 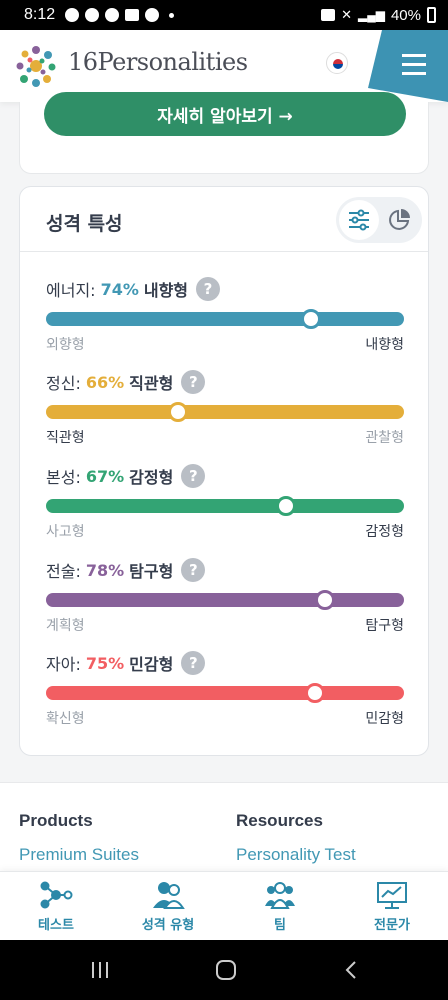 I want to click on people-icon, so click(x=169, y=895).